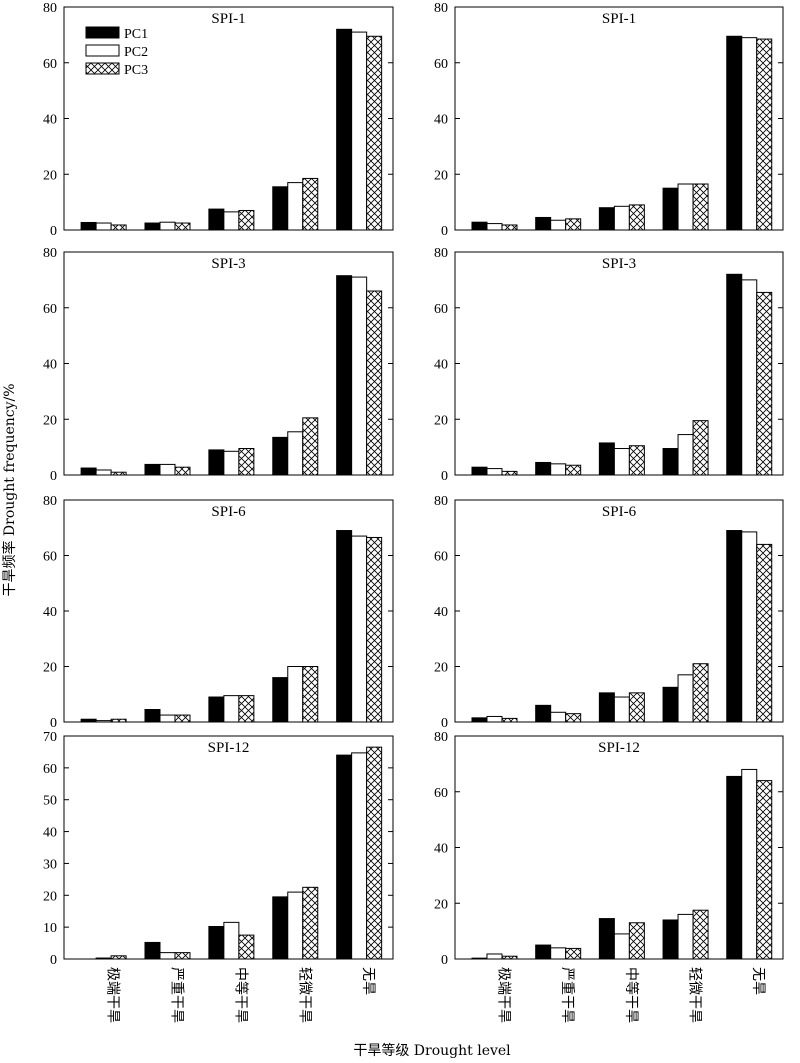 The image size is (800, 1063). I want to click on panel-8: 0 20 40 60 80 SPI-12 极端干旱 严重干旱 中等干旱 轻微干旱 无旱, so click(609, 876).